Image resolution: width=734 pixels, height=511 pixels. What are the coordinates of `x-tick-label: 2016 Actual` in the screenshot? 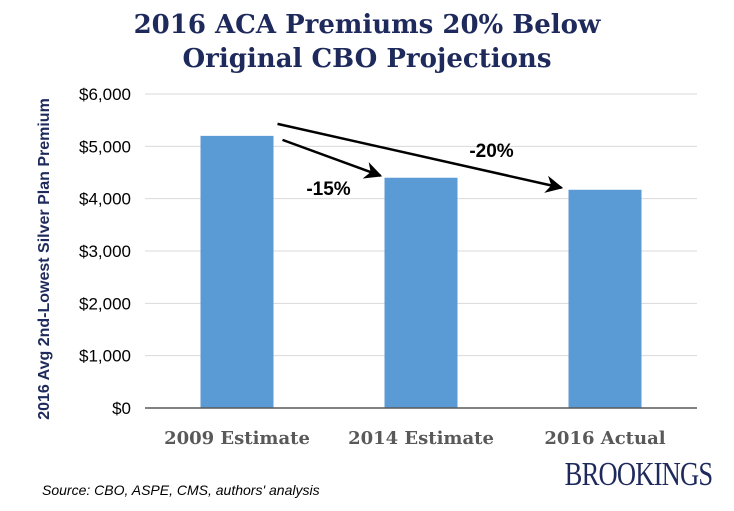 It's located at (604, 438).